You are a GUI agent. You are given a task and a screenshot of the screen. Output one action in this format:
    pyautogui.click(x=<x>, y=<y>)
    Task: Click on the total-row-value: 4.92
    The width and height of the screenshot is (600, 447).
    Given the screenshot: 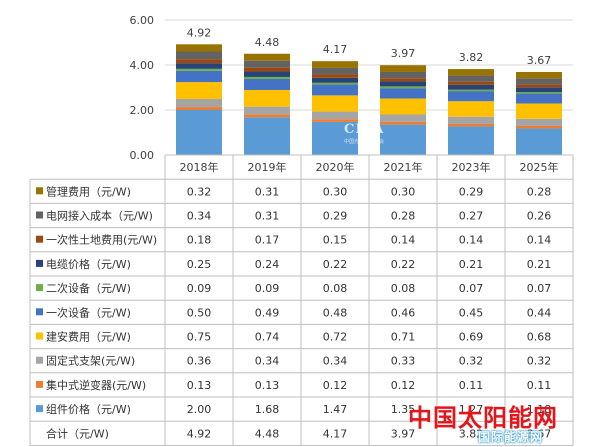 What is the action you would take?
    pyautogui.click(x=199, y=433)
    